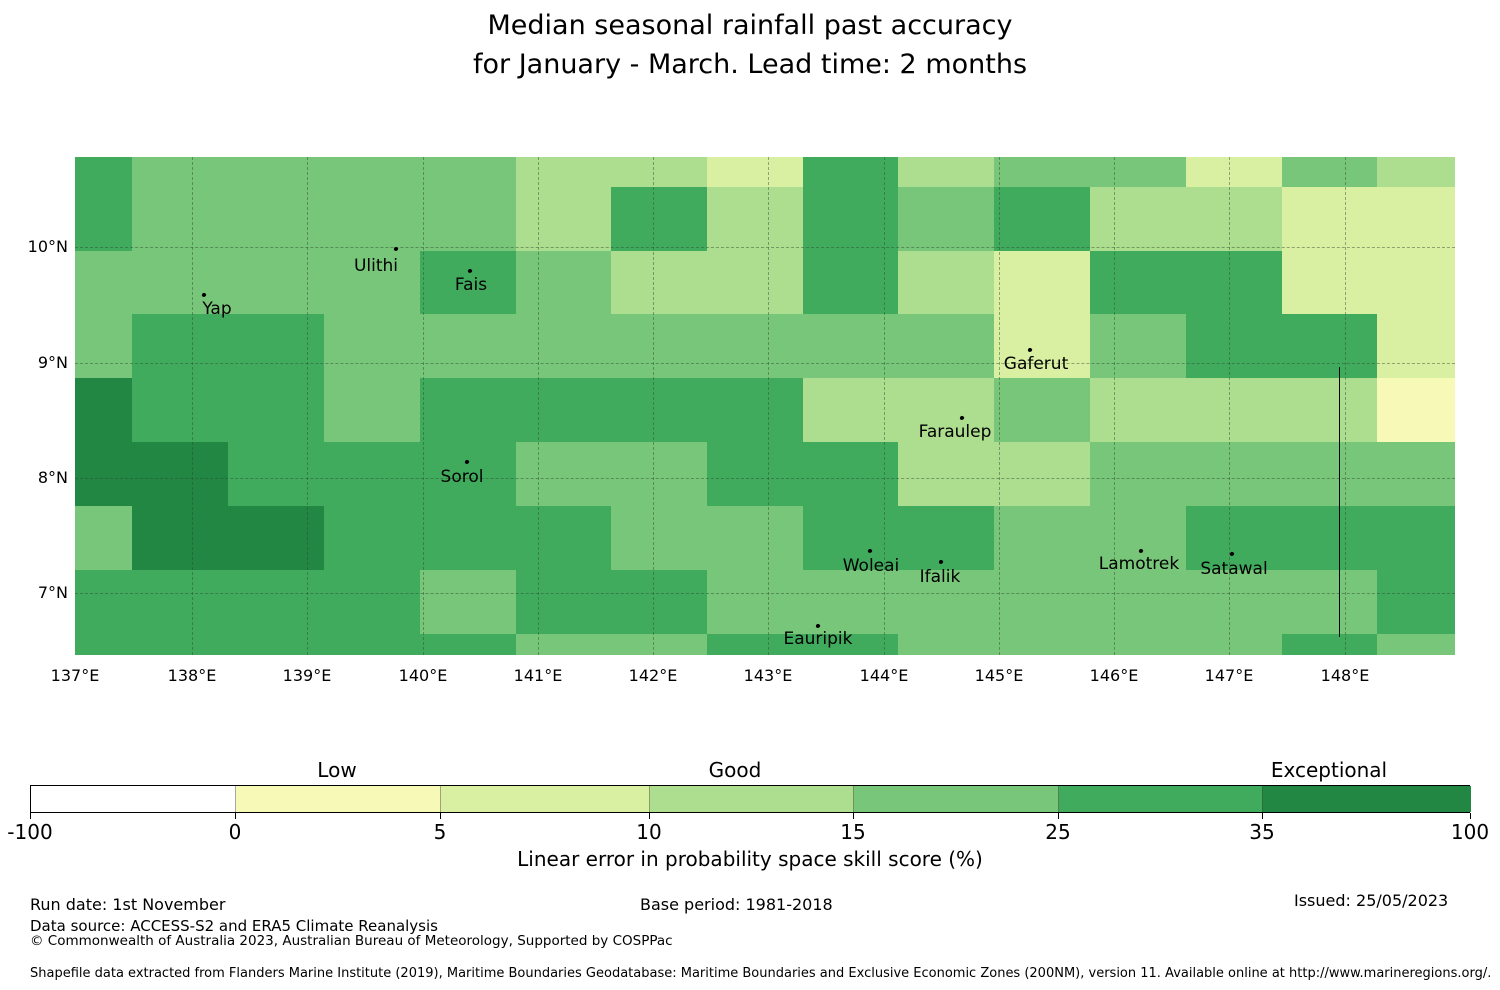  I want to click on island-label: Fais, so click(471, 285).